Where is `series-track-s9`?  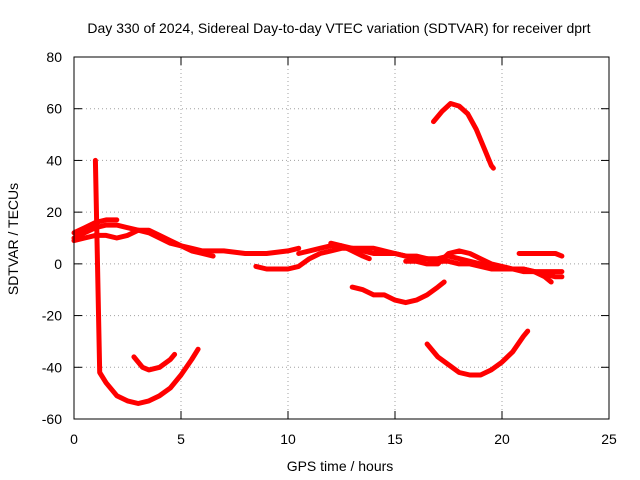 series-track-s9 is located at coordinates (478, 266).